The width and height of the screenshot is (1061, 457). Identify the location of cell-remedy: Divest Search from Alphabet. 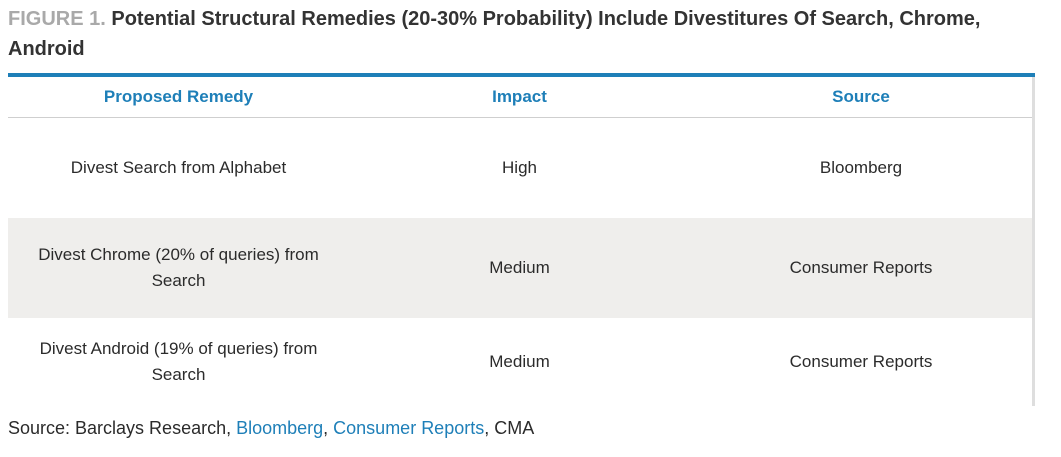
(178, 167).